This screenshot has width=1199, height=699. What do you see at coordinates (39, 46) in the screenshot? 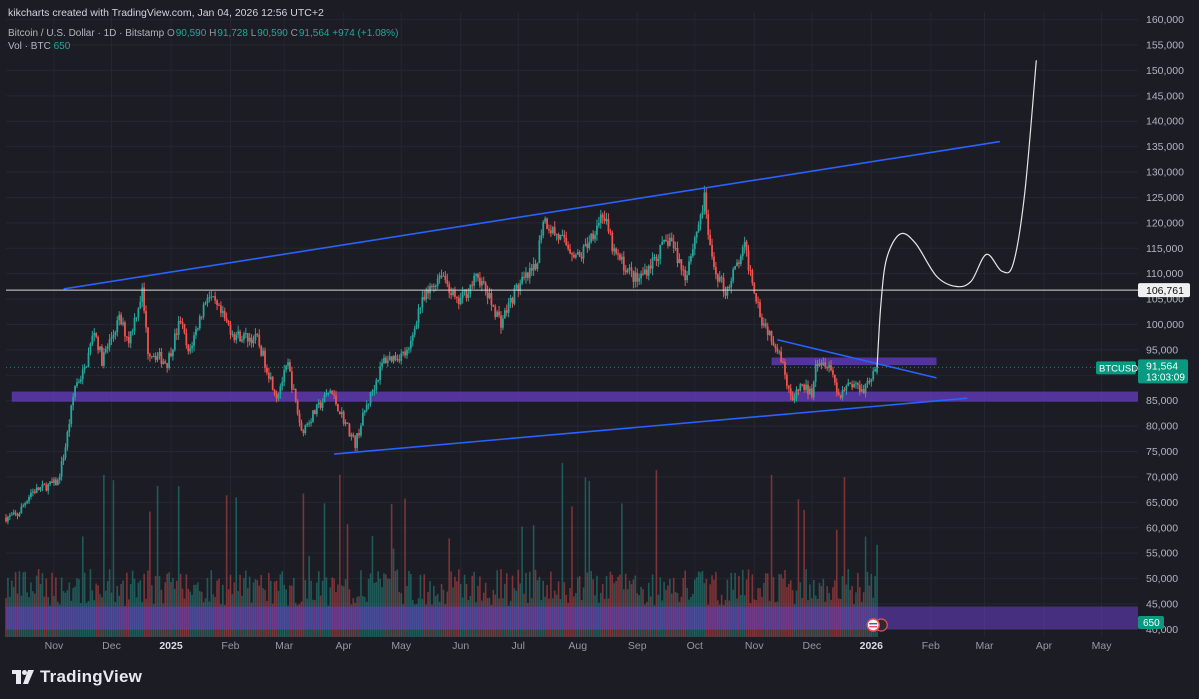
I see `volume-legend: Vol · BTC 650` at bounding box center [39, 46].